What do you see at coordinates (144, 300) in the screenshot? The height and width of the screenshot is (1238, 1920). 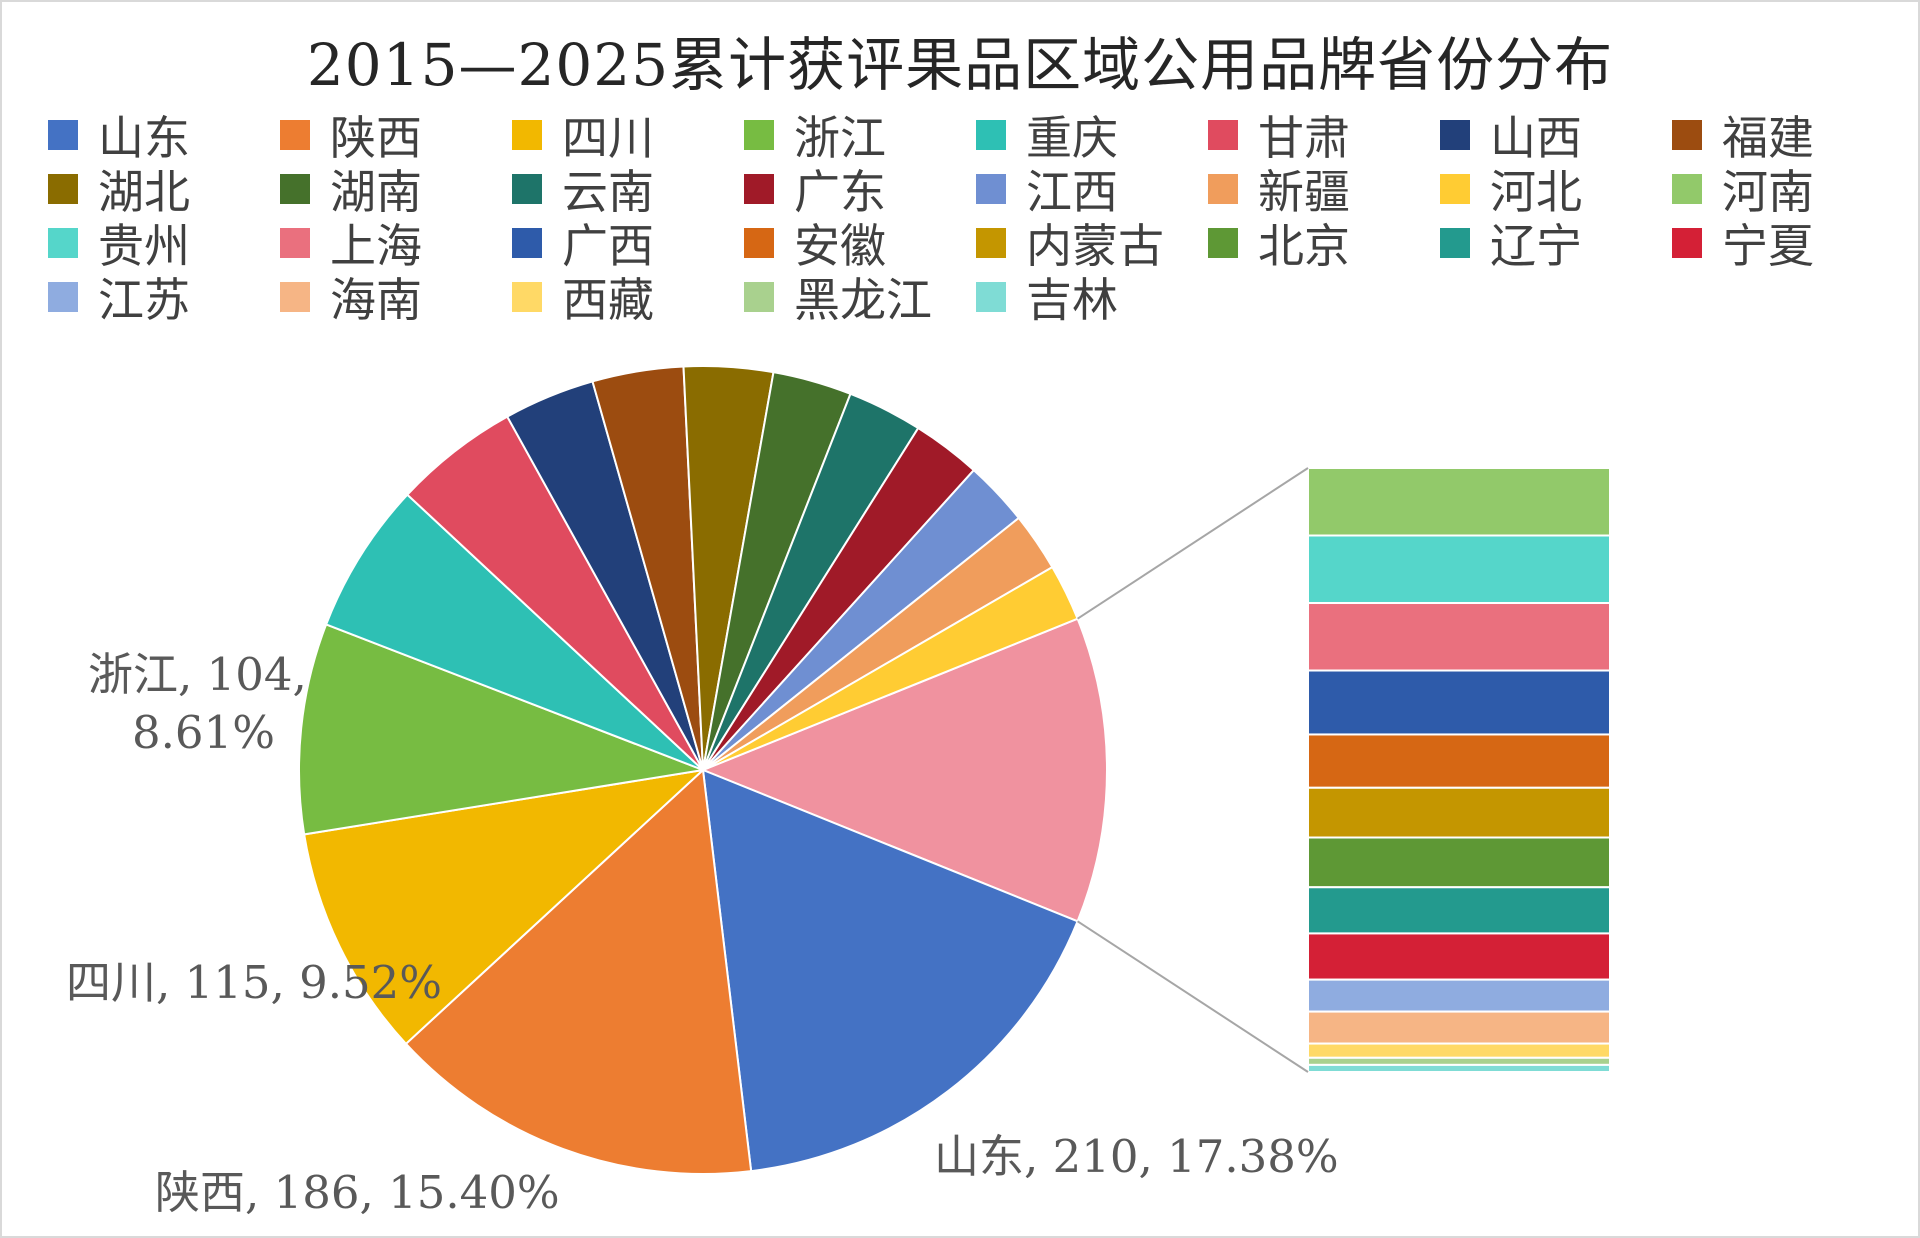 I see `legend-label: 江苏` at bounding box center [144, 300].